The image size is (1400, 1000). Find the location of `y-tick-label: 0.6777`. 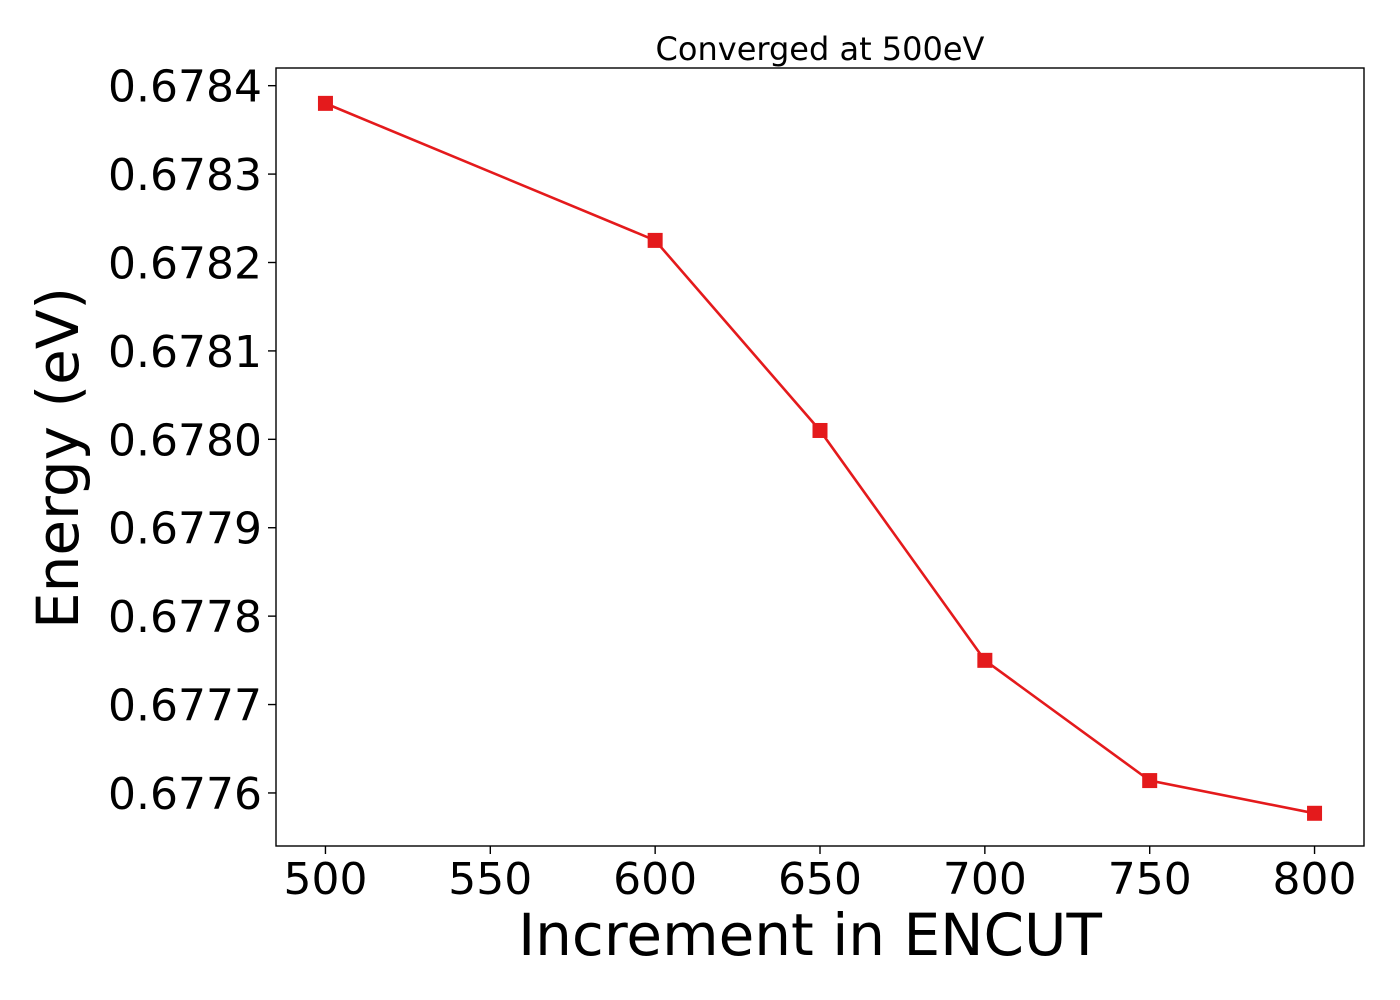

y-tick-label: 0.6777 is located at coordinates (185, 706).